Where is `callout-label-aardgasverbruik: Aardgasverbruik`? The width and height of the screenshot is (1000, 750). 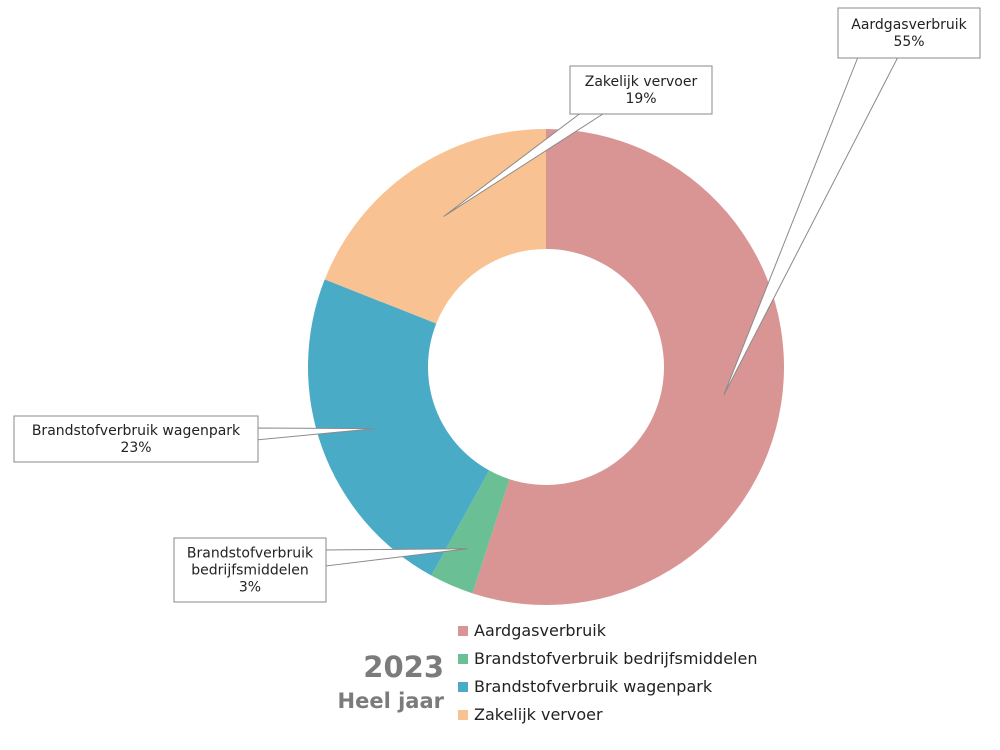 callout-label-aardgasverbruik: Aardgasverbruik is located at coordinates (909, 25).